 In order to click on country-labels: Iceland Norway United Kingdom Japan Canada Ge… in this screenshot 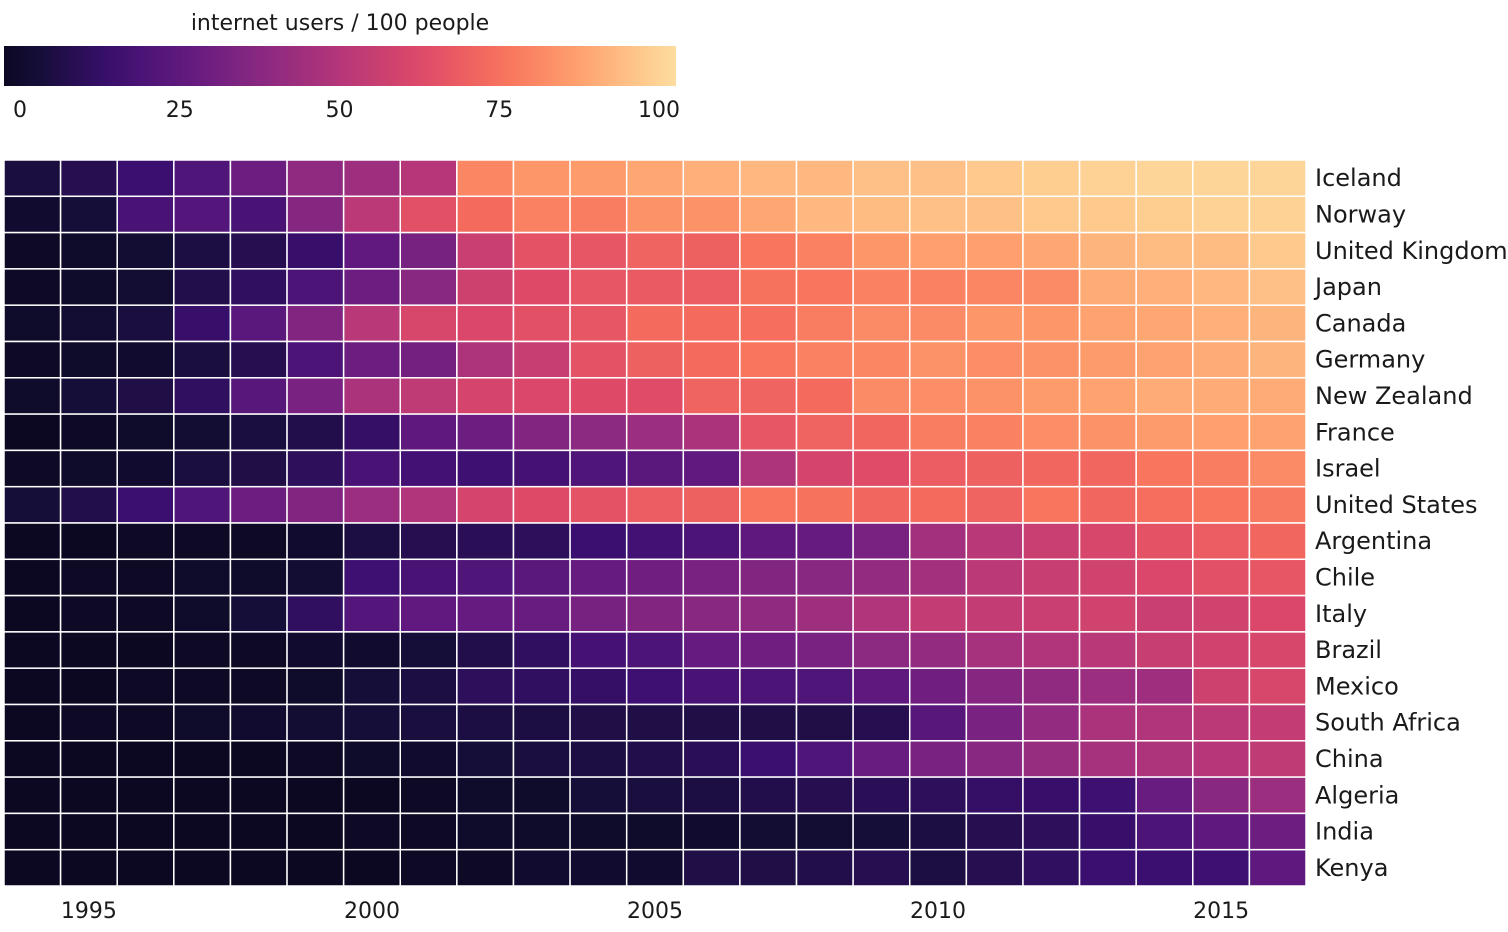, I will do `click(1410, 523)`.